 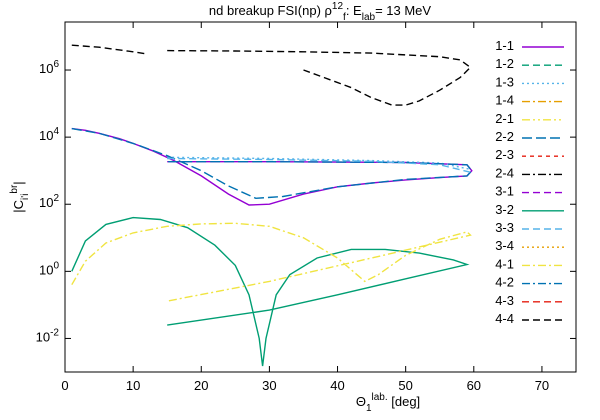 What do you see at coordinates (504, 227) in the screenshot?
I see `legend-label: 3-3` at bounding box center [504, 227].